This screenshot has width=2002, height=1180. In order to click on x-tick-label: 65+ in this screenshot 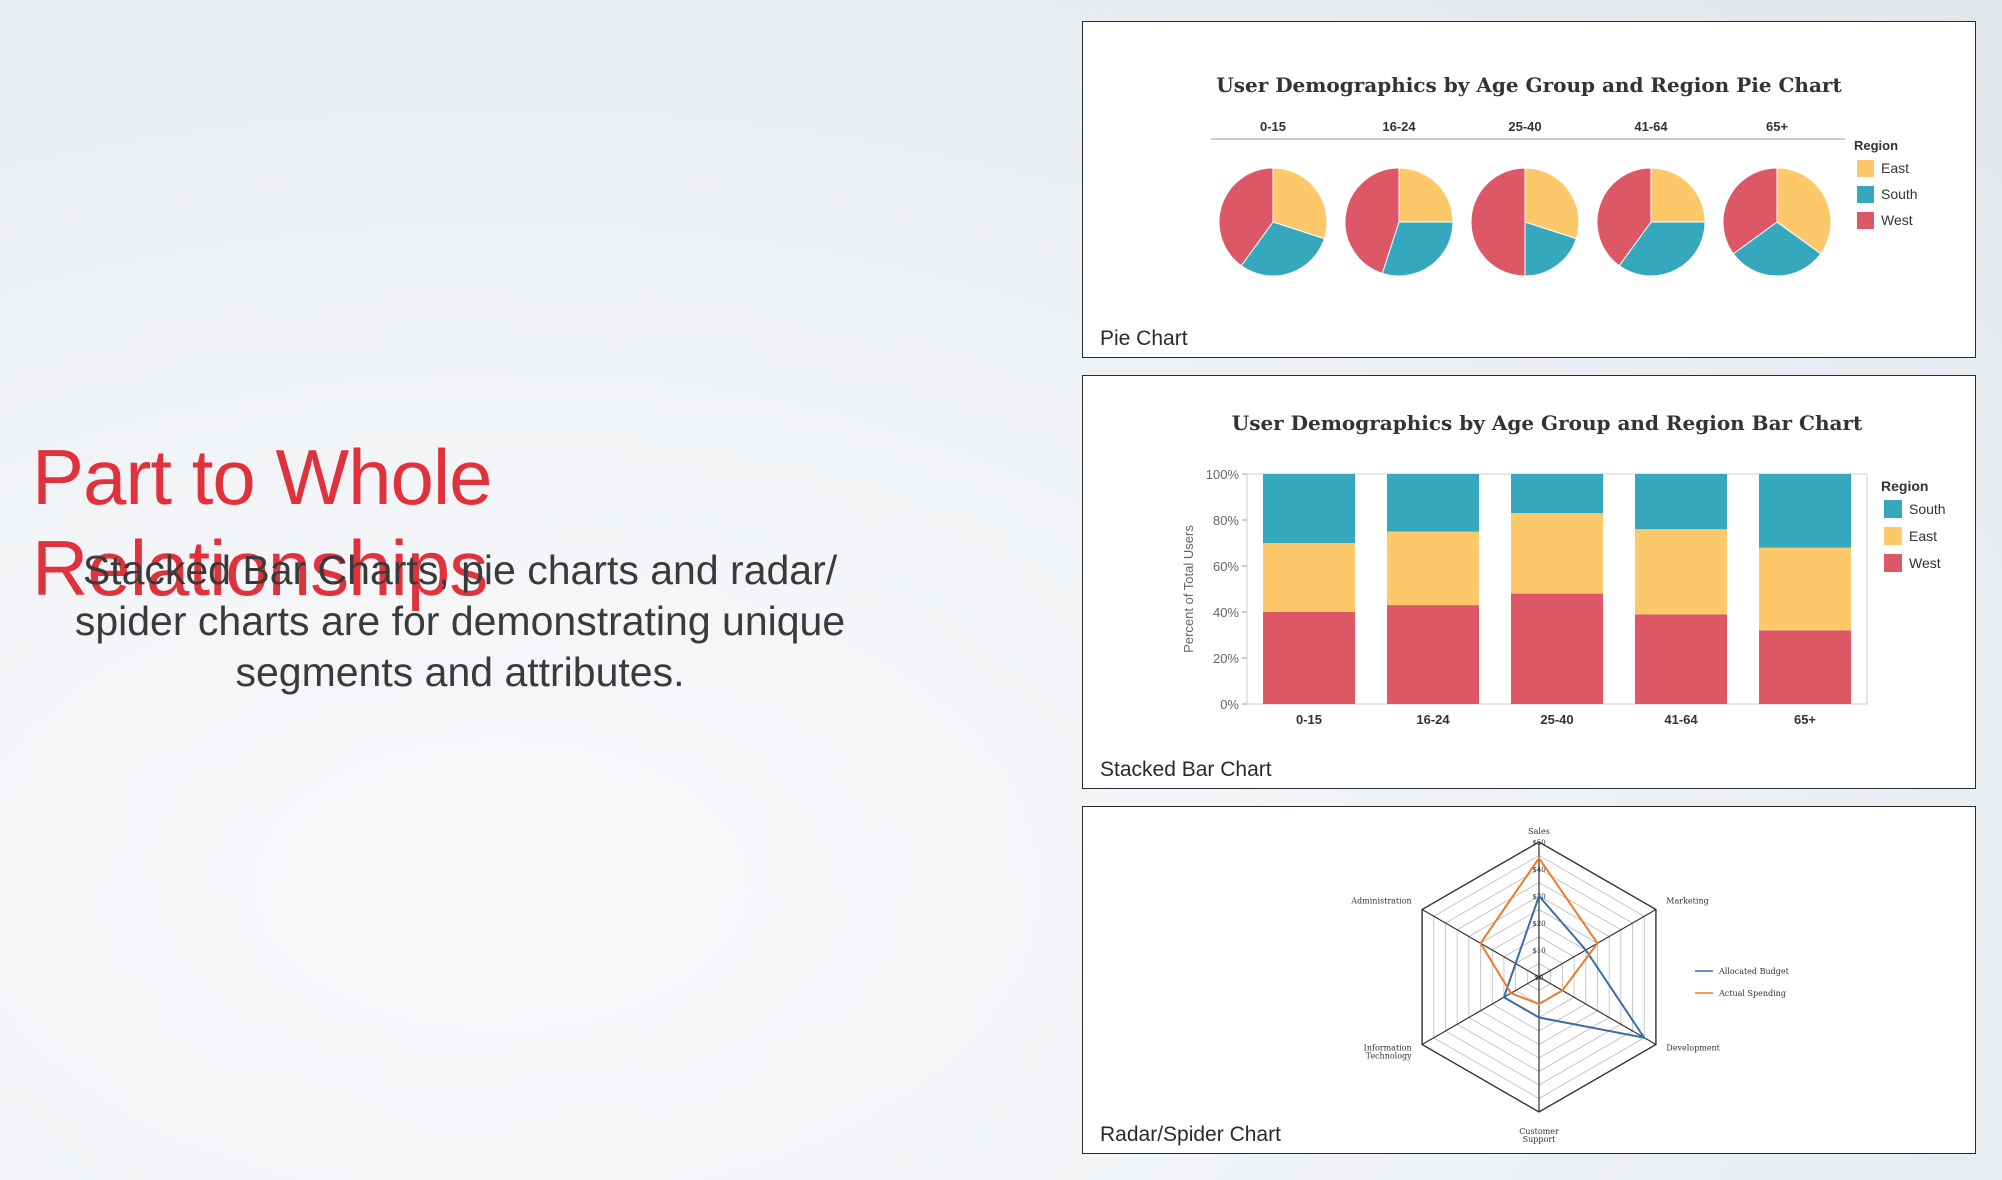, I will do `click(1805, 719)`.